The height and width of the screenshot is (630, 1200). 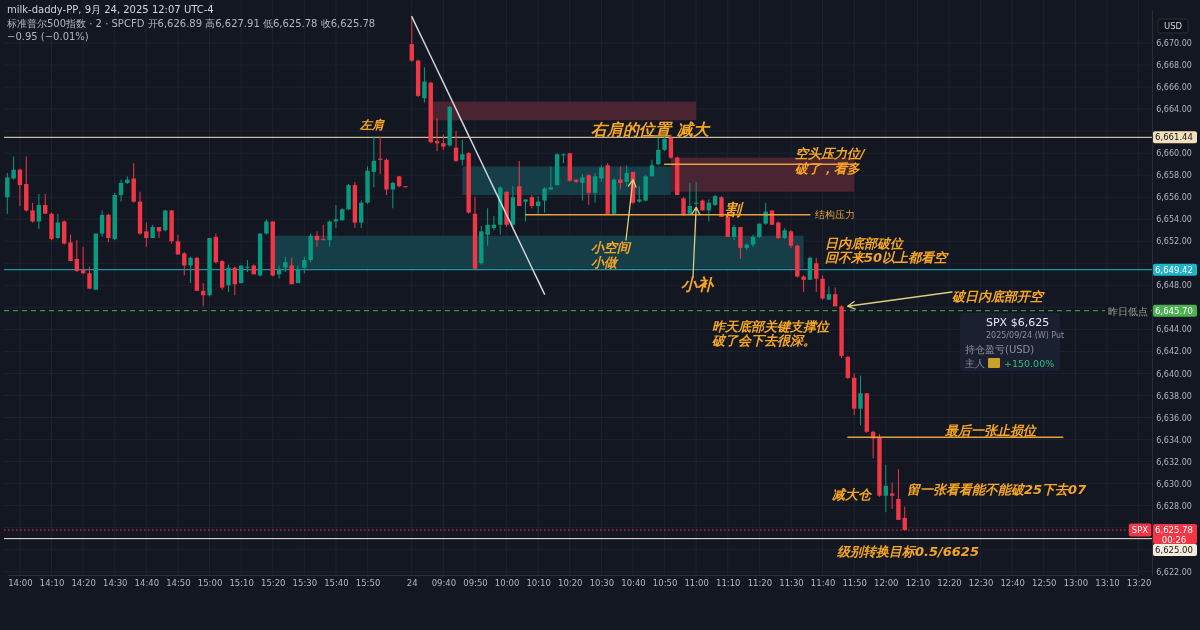 What do you see at coordinates (771, 333) in the screenshot?
I see `annotation: 昨天底部关键支撑位破了会下去很深。` at bounding box center [771, 333].